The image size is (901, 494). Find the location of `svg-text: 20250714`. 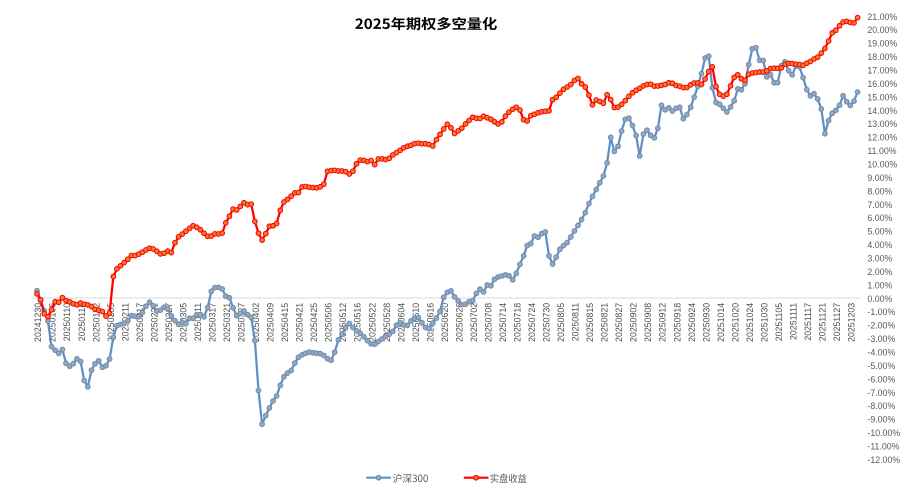

svg-text: 20250714 is located at coordinates (503, 322).